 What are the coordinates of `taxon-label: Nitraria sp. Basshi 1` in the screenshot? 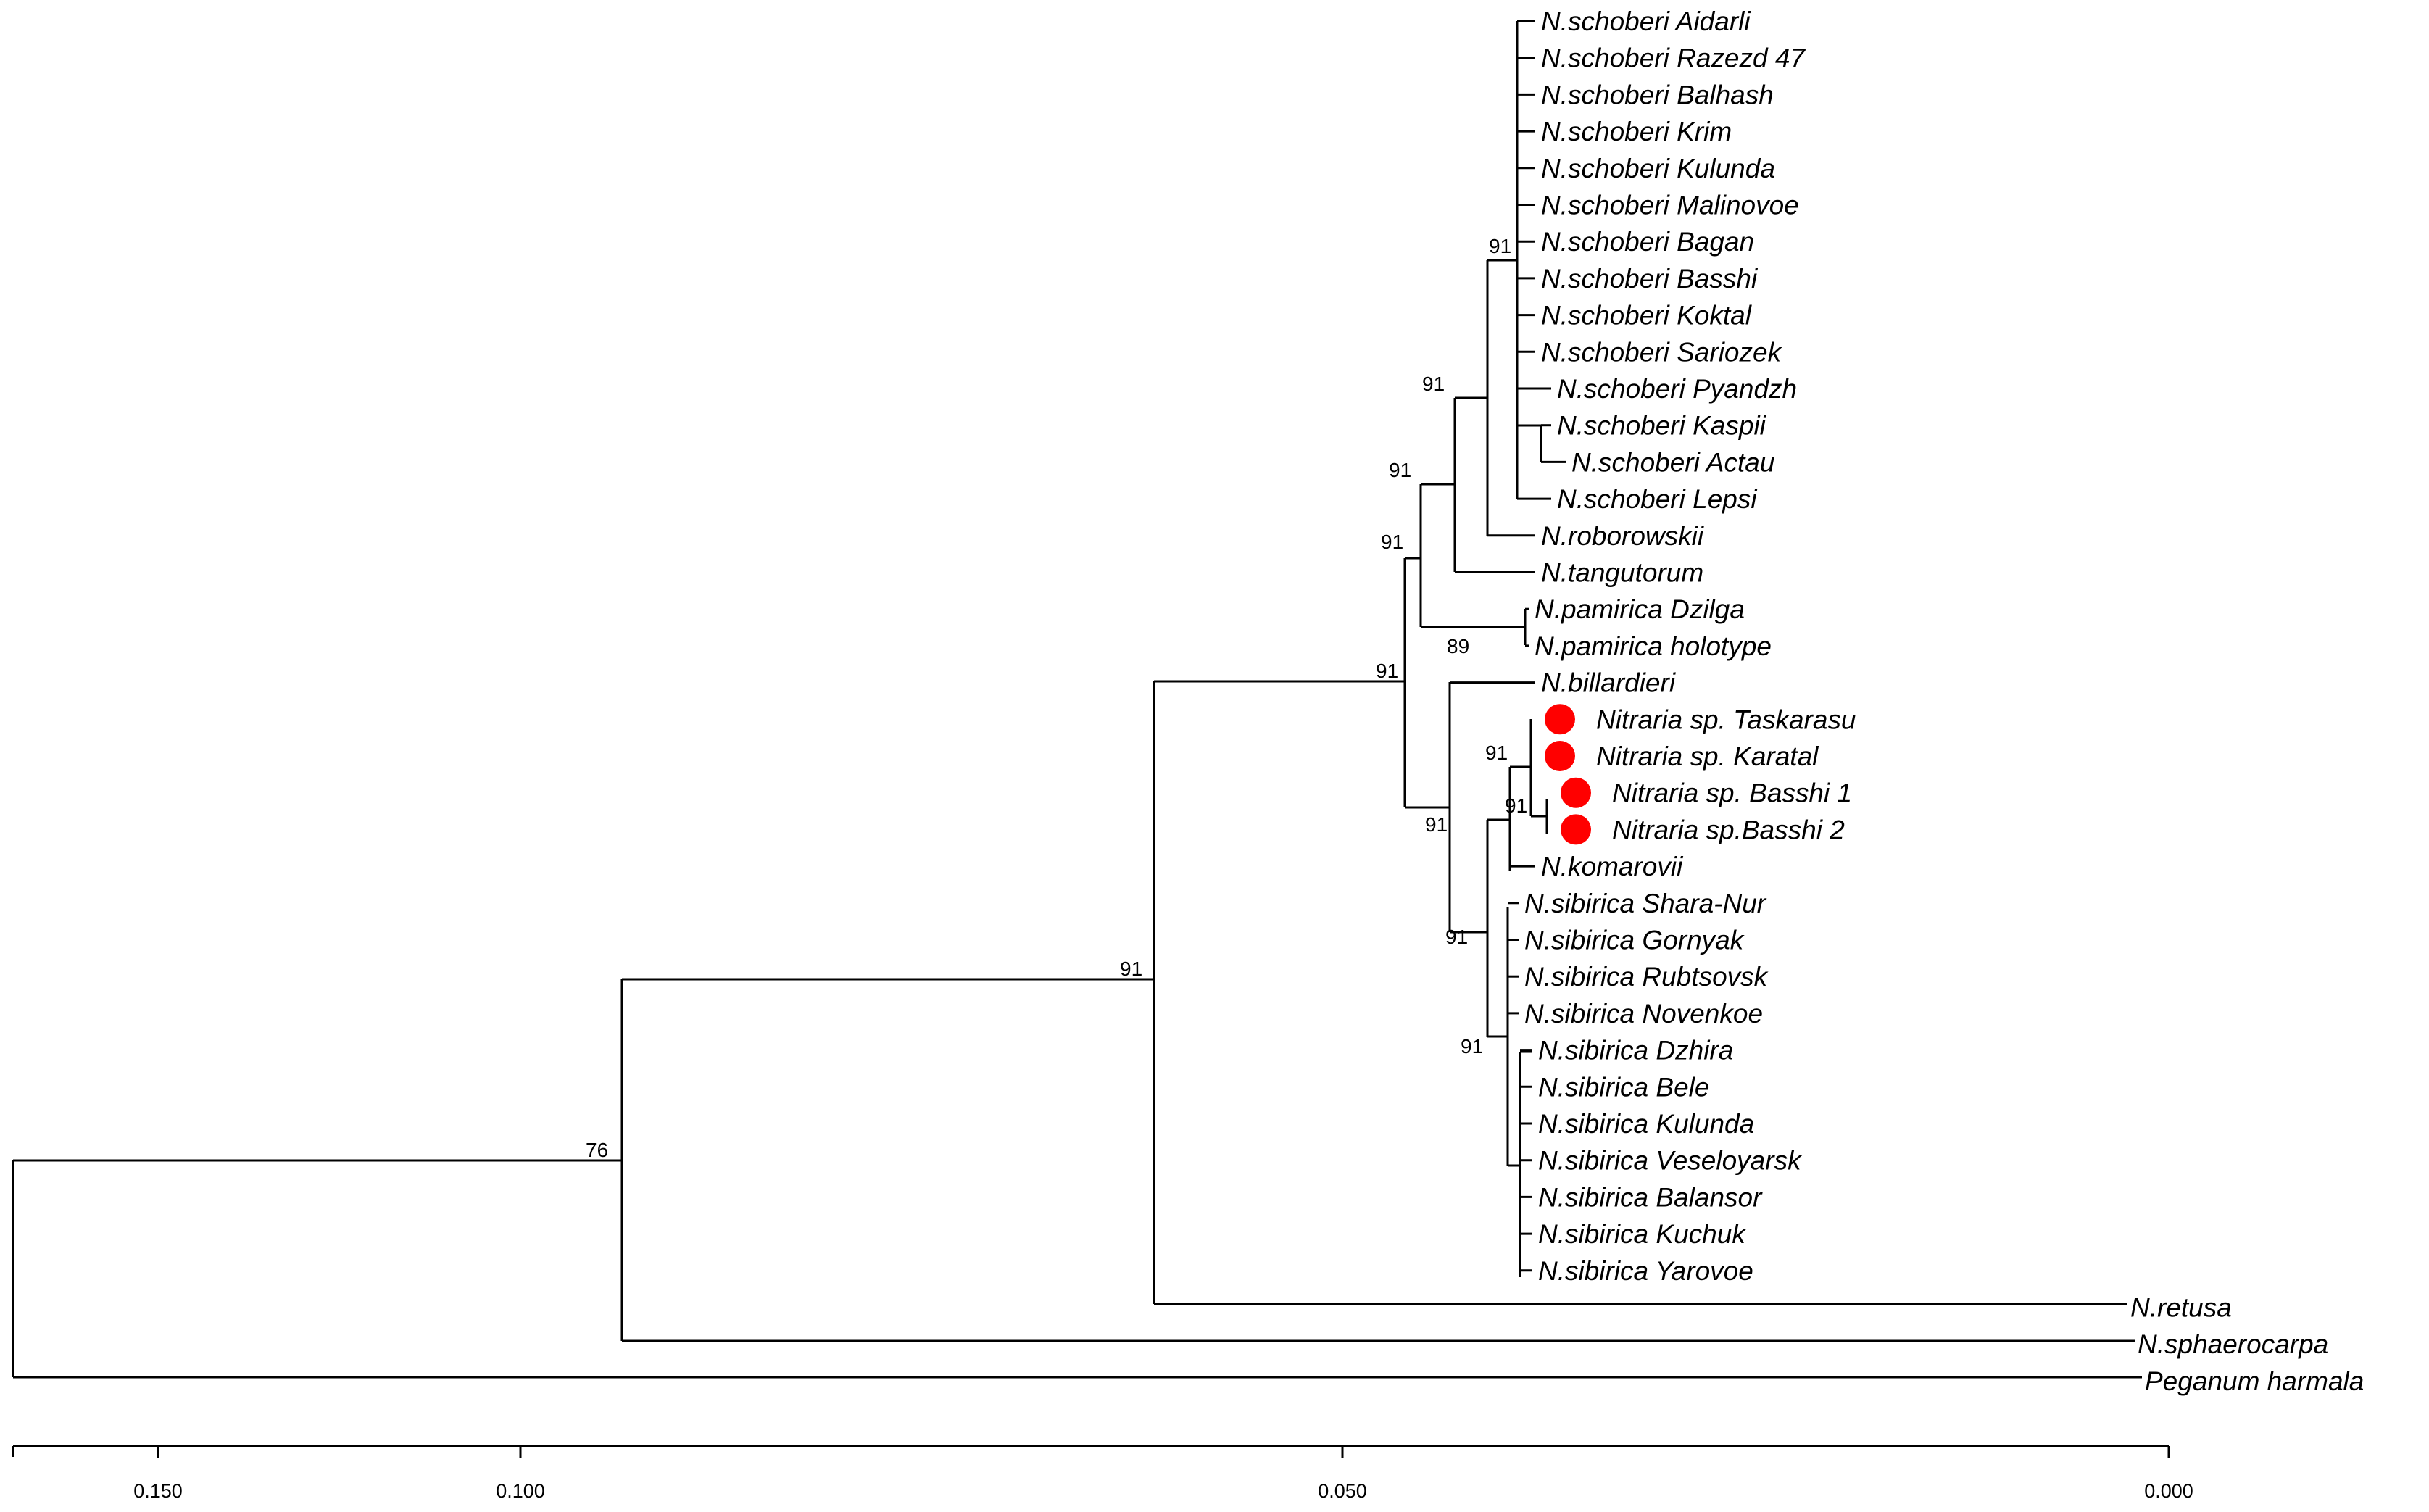 It's located at (1732, 793).